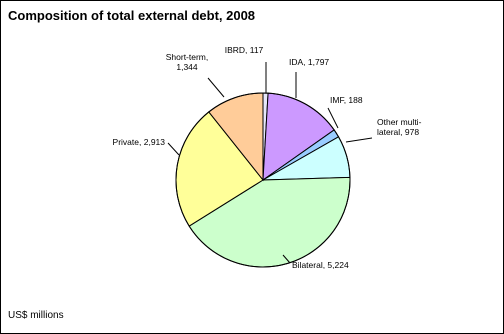 The height and width of the screenshot is (334, 504). What do you see at coordinates (132, 15) in the screenshot?
I see `chart-title: Composition of total external debt, 2008` at bounding box center [132, 15].